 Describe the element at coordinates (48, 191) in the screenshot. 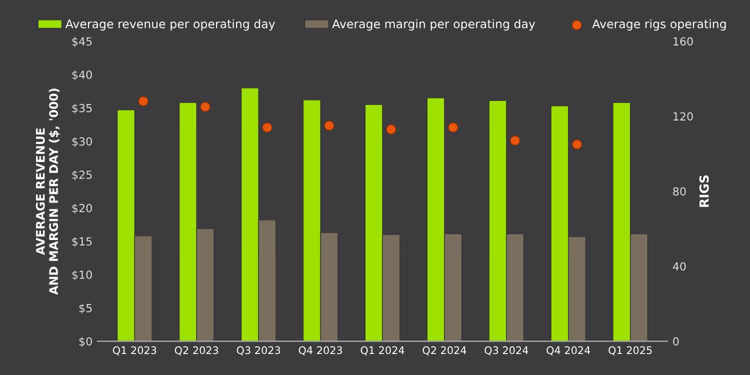

I see `y-axis-title: AVERAGE REVENUE AND MARGIN PER DAY ($, '000)` at that location.